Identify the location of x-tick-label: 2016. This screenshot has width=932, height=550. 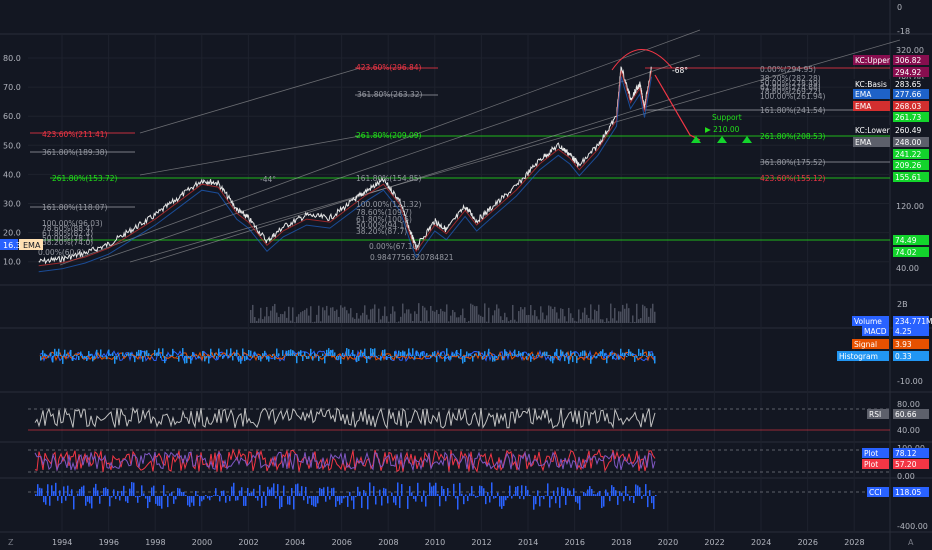
(575, 542).